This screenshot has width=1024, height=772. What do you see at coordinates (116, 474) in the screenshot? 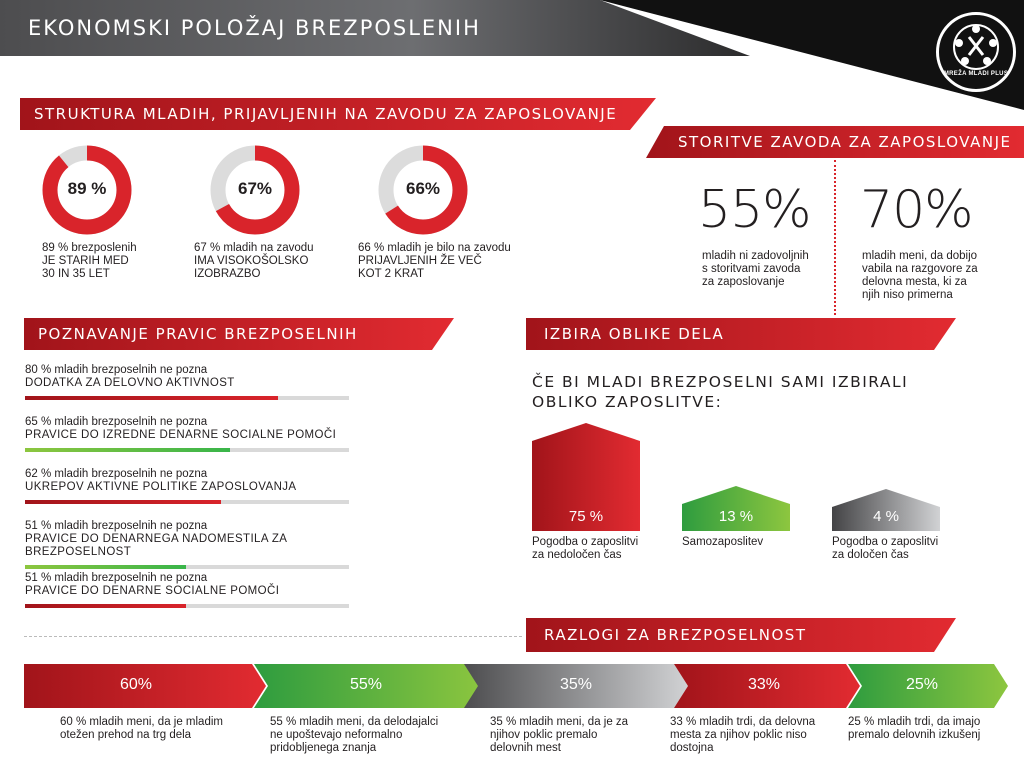
I see `rights-item-line1: 62 % mladih brezposelnih ne pozna` at bounding box center [116, 474].